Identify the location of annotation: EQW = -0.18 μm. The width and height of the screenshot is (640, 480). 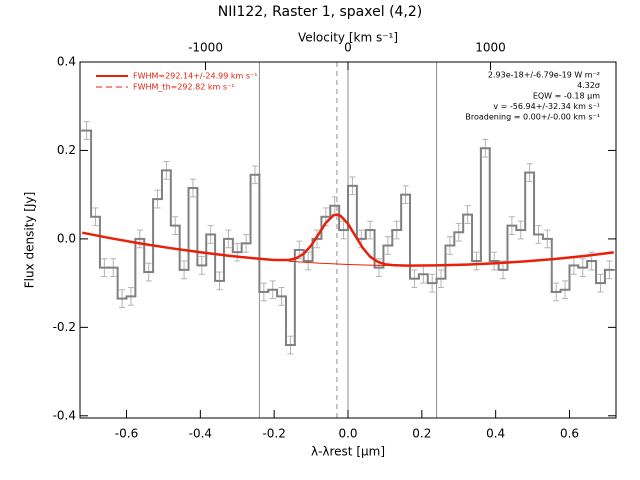
(566, 96).